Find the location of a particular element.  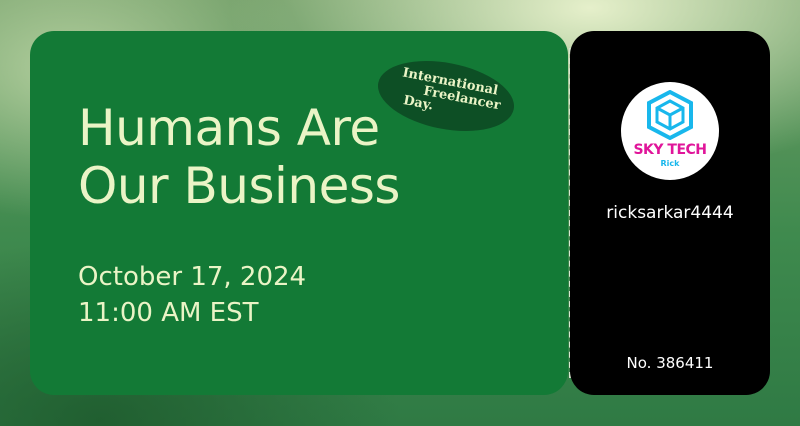

headline-line-1: Humans Are is located at coordinates (229, 128).